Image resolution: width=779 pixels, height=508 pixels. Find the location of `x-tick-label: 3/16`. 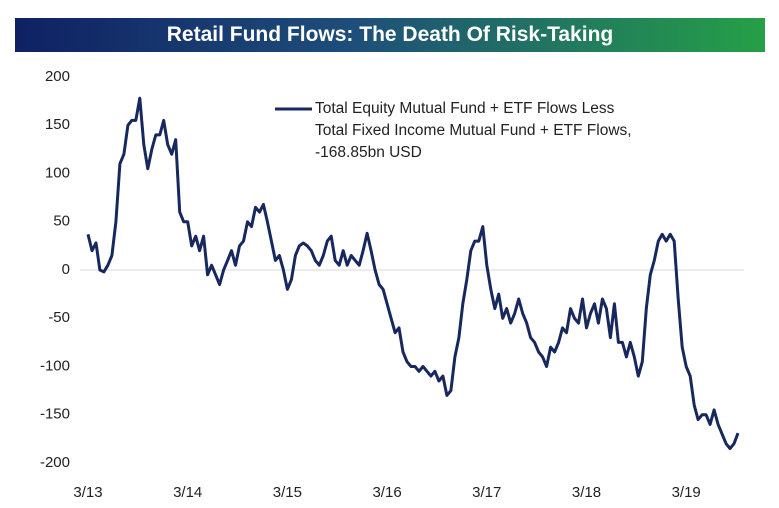

x-tick-label: 3/16 is located at coordinates (386, 492).